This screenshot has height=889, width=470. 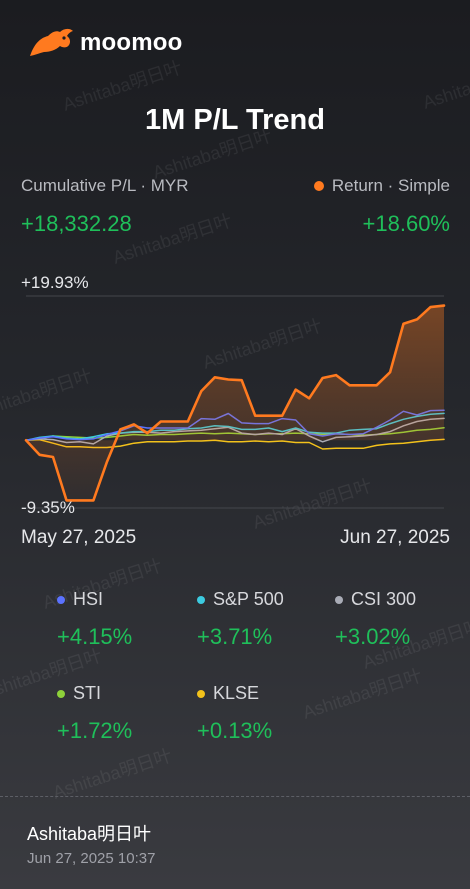 What do you see at coordinates (105, 185) in the screenshot?
I see `cumulative-pl-label: Cumulative P/L · MYR` at bounding box center [105, 185].